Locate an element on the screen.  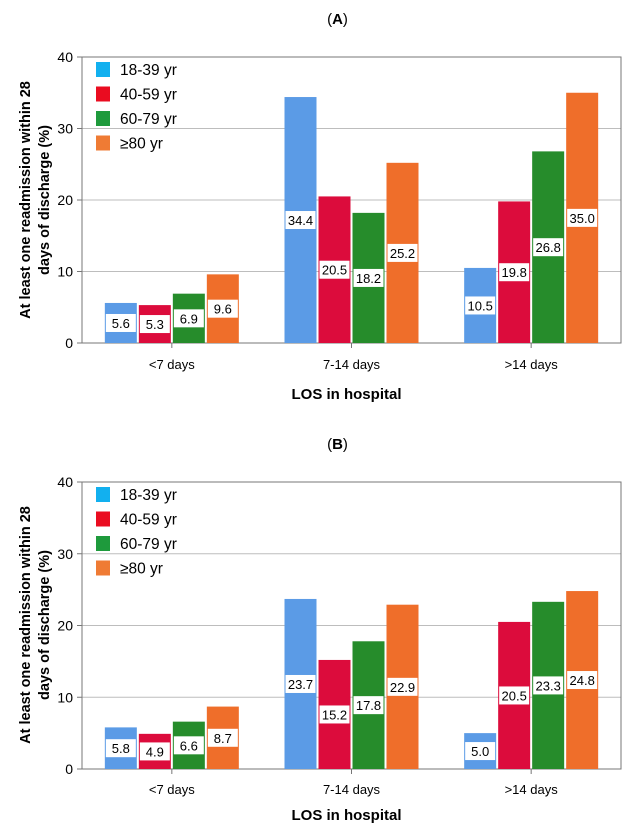
data-label: 5.8 is located at coordinates (121, 748).